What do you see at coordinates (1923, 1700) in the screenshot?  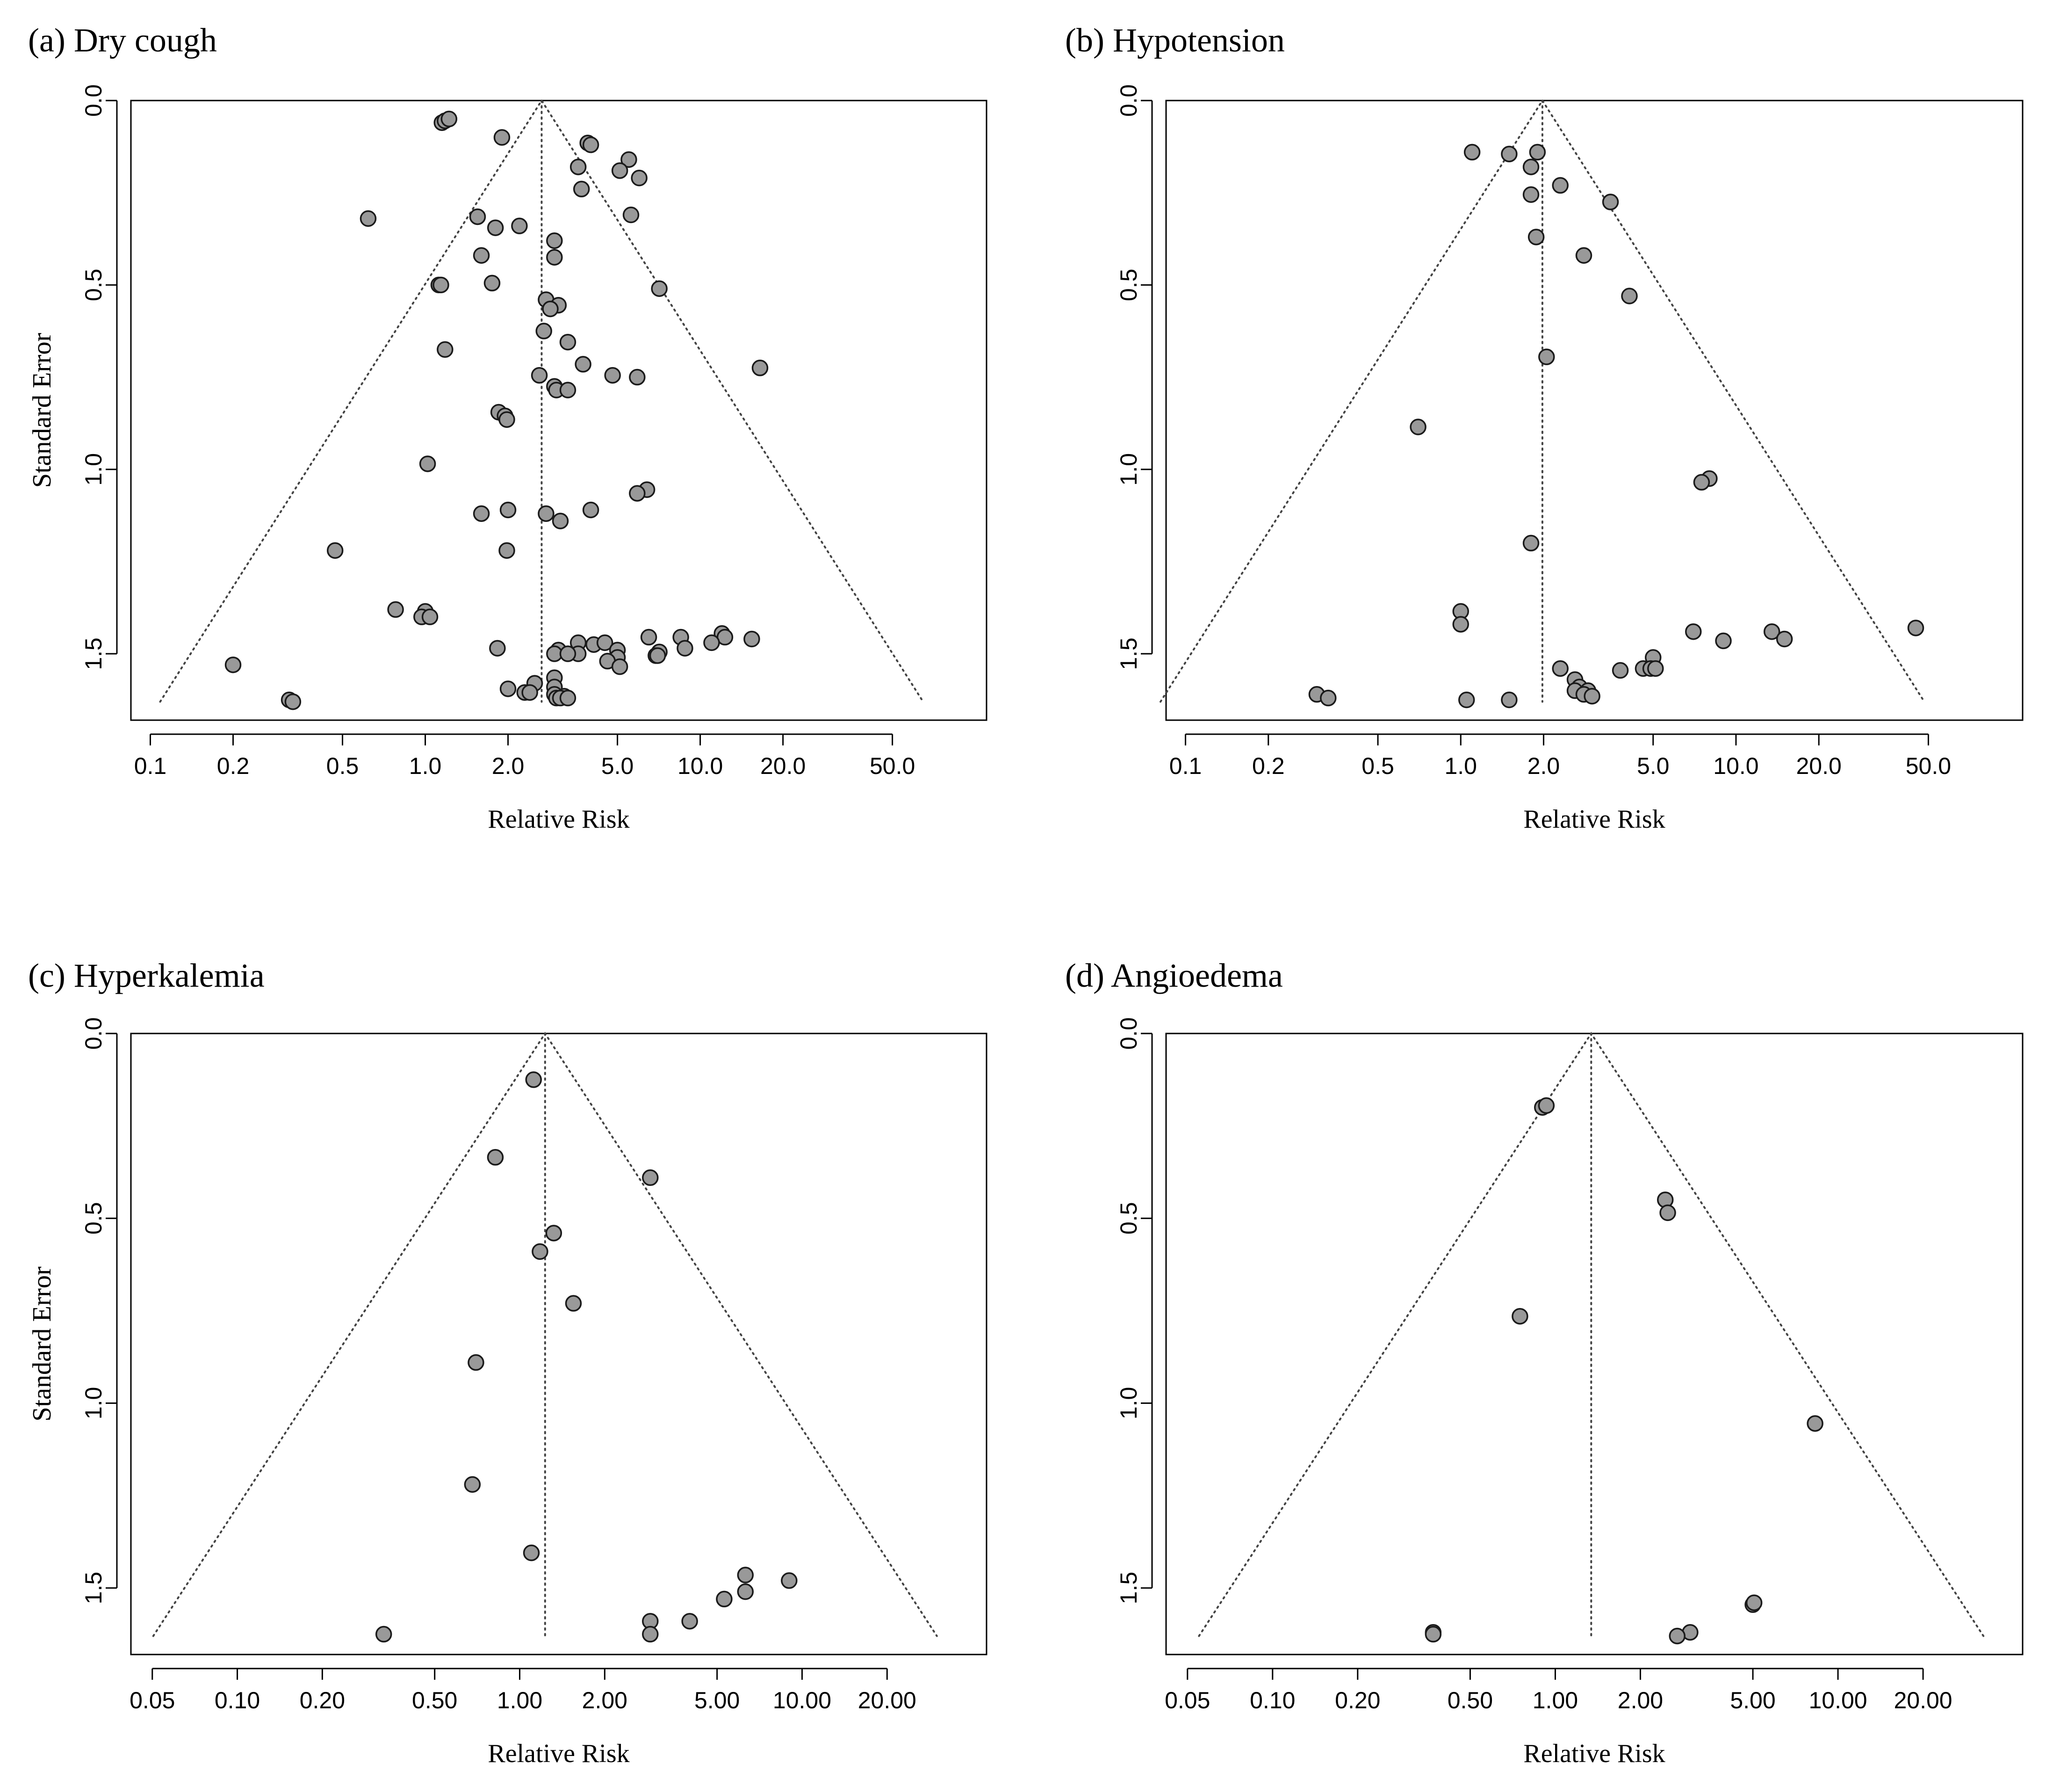 I see `x-tick-label: 20.00` at bounding box center [1923, 1700].